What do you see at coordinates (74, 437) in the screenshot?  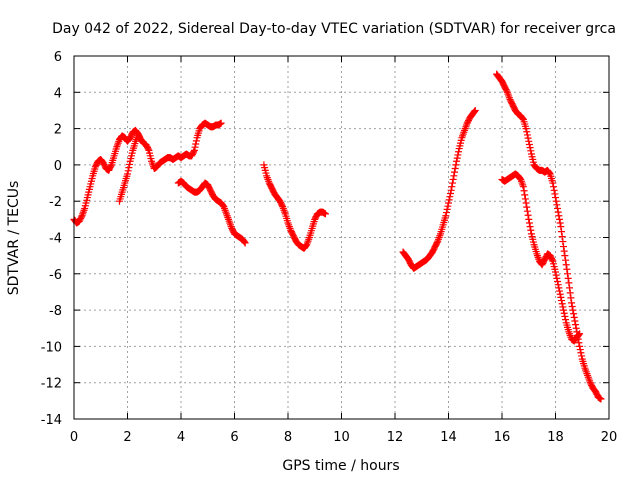 I see `x-tick-label: 0` at bounding box center [74, 437].